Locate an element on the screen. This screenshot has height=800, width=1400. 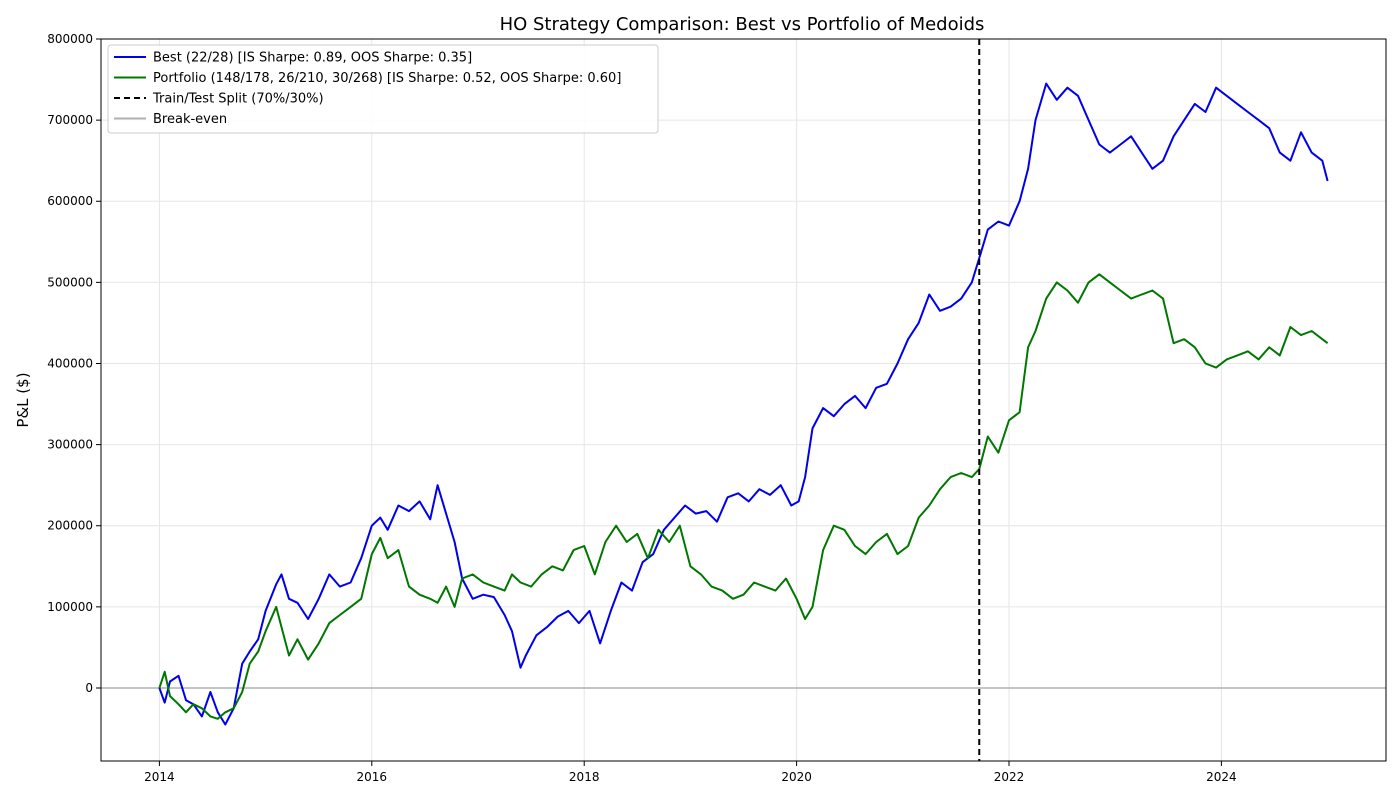
y-tick-label: 100000 is located at coordinates (70, 607).